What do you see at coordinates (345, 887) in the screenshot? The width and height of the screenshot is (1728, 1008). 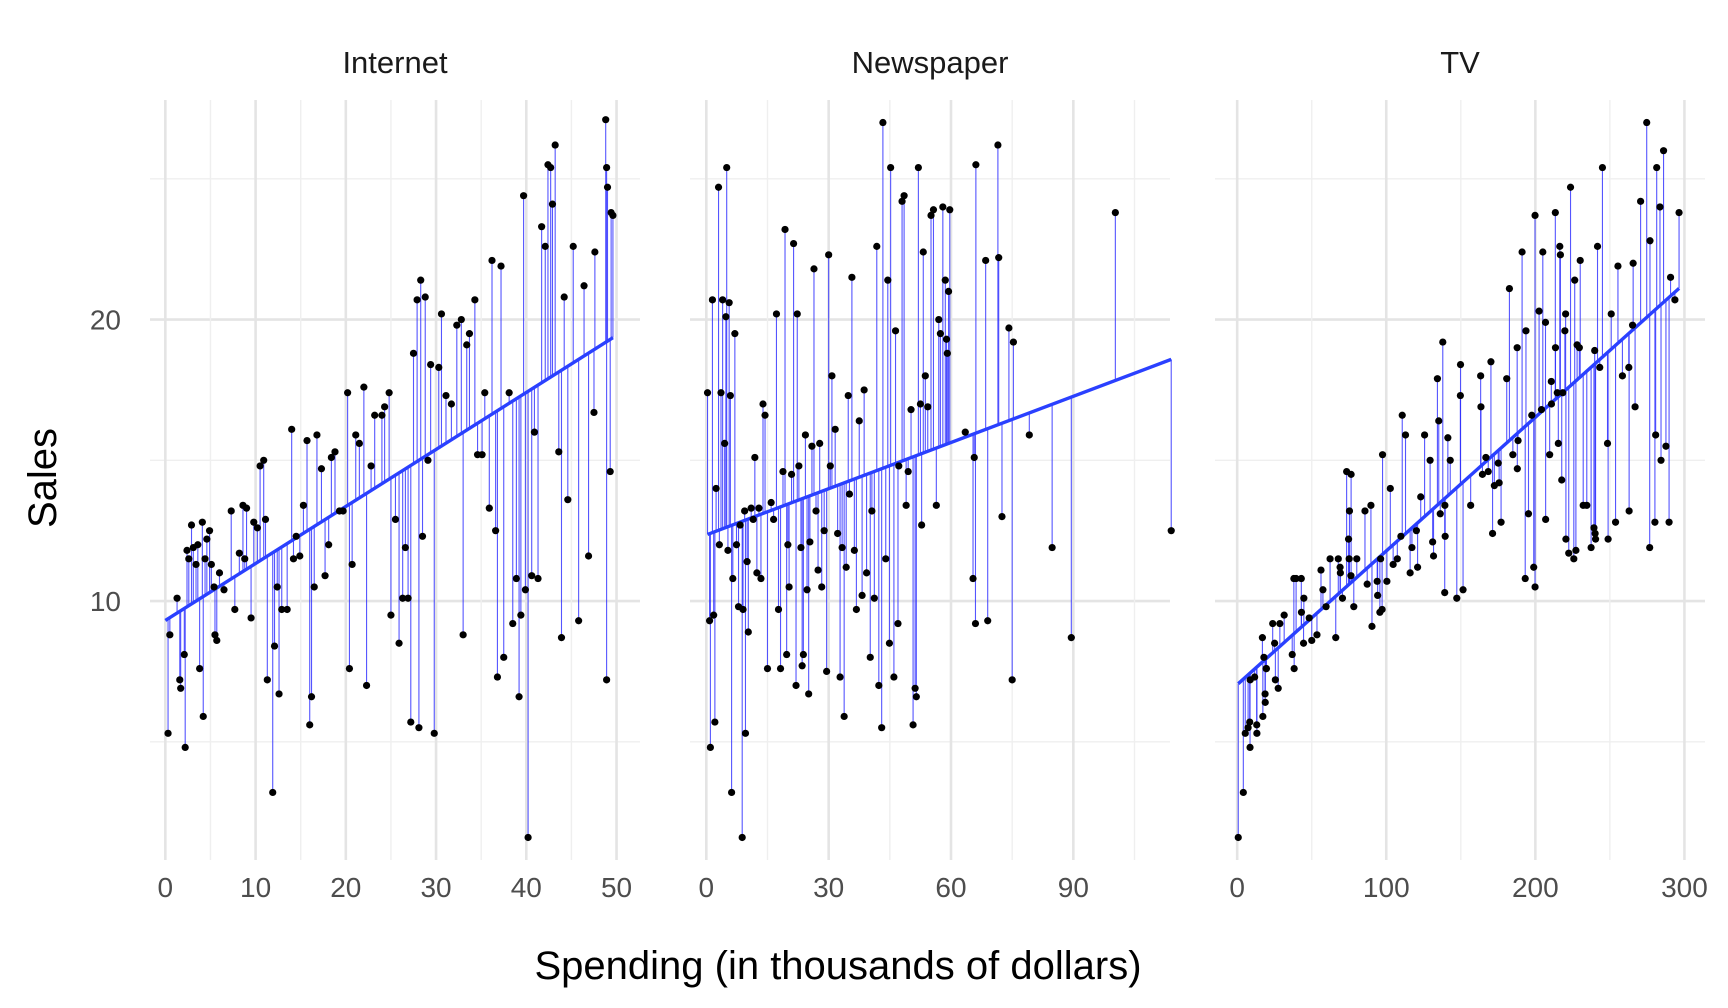 I see `x-tick-label: 20` at bounding box center [345, 887].